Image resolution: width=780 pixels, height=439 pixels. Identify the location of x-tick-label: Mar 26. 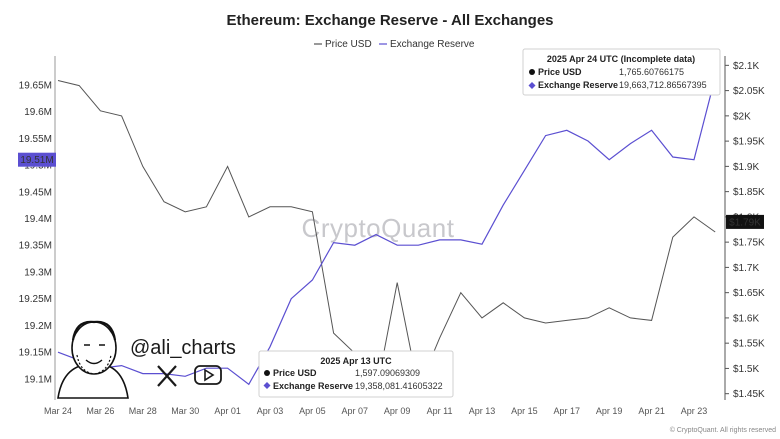
(100, 411).